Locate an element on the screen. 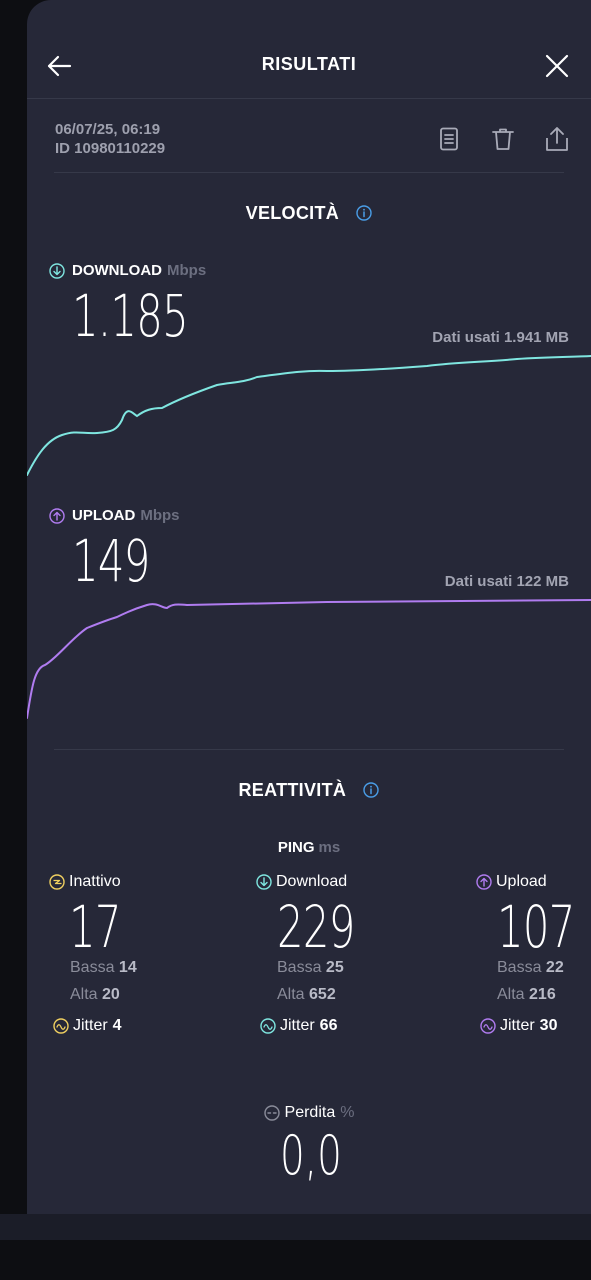 The width and height of the screenshot is (591, 1280). bottom-edge is located at coordinates (295, 1227).